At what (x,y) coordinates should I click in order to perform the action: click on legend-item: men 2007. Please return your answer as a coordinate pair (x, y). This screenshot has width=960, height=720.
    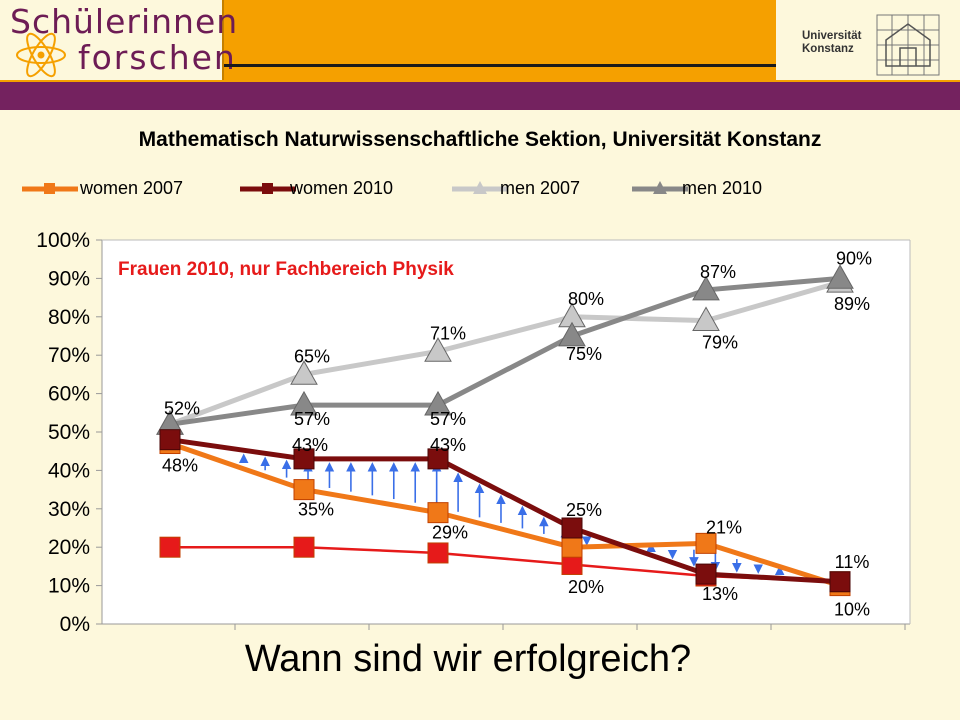
    Looking at the image, I should click on (480, 189).